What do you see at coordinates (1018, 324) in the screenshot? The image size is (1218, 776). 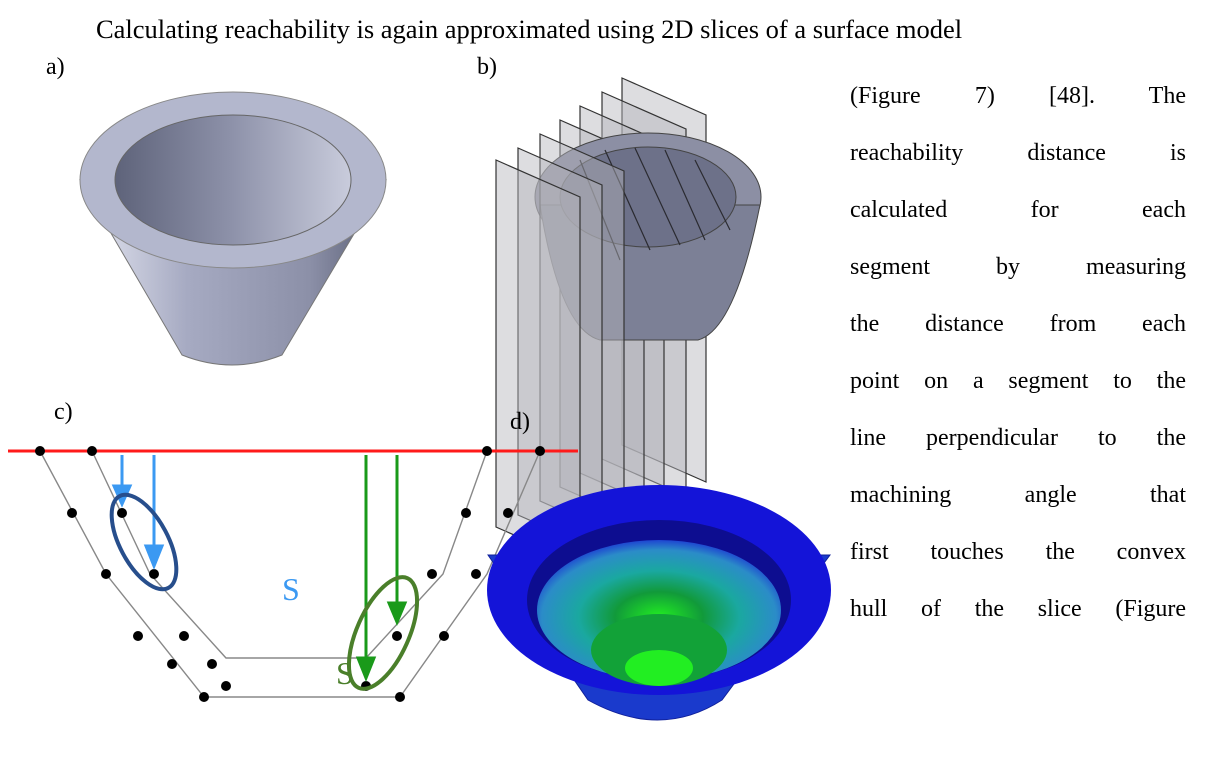 I see `paragraph-line: the distance from each` at bounding box center [1018, 324].